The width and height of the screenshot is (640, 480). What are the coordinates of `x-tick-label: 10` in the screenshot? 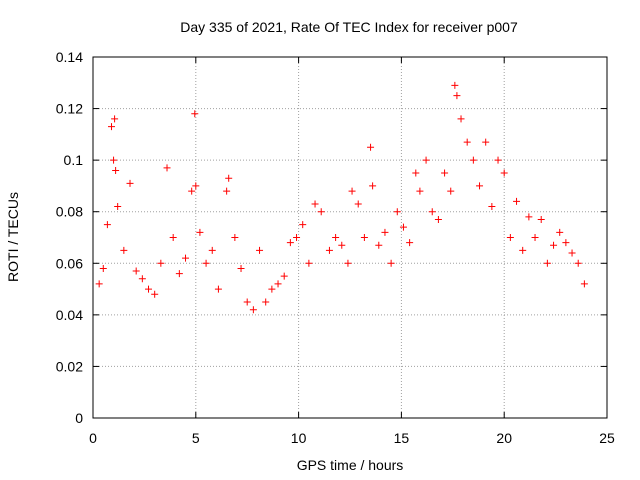 It's located at (299, 438).